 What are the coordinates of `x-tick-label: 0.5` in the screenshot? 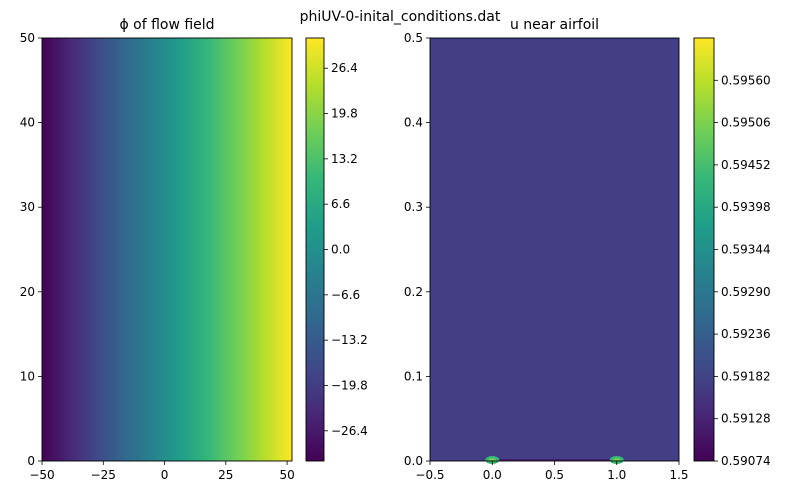 It's located at (554, 475).